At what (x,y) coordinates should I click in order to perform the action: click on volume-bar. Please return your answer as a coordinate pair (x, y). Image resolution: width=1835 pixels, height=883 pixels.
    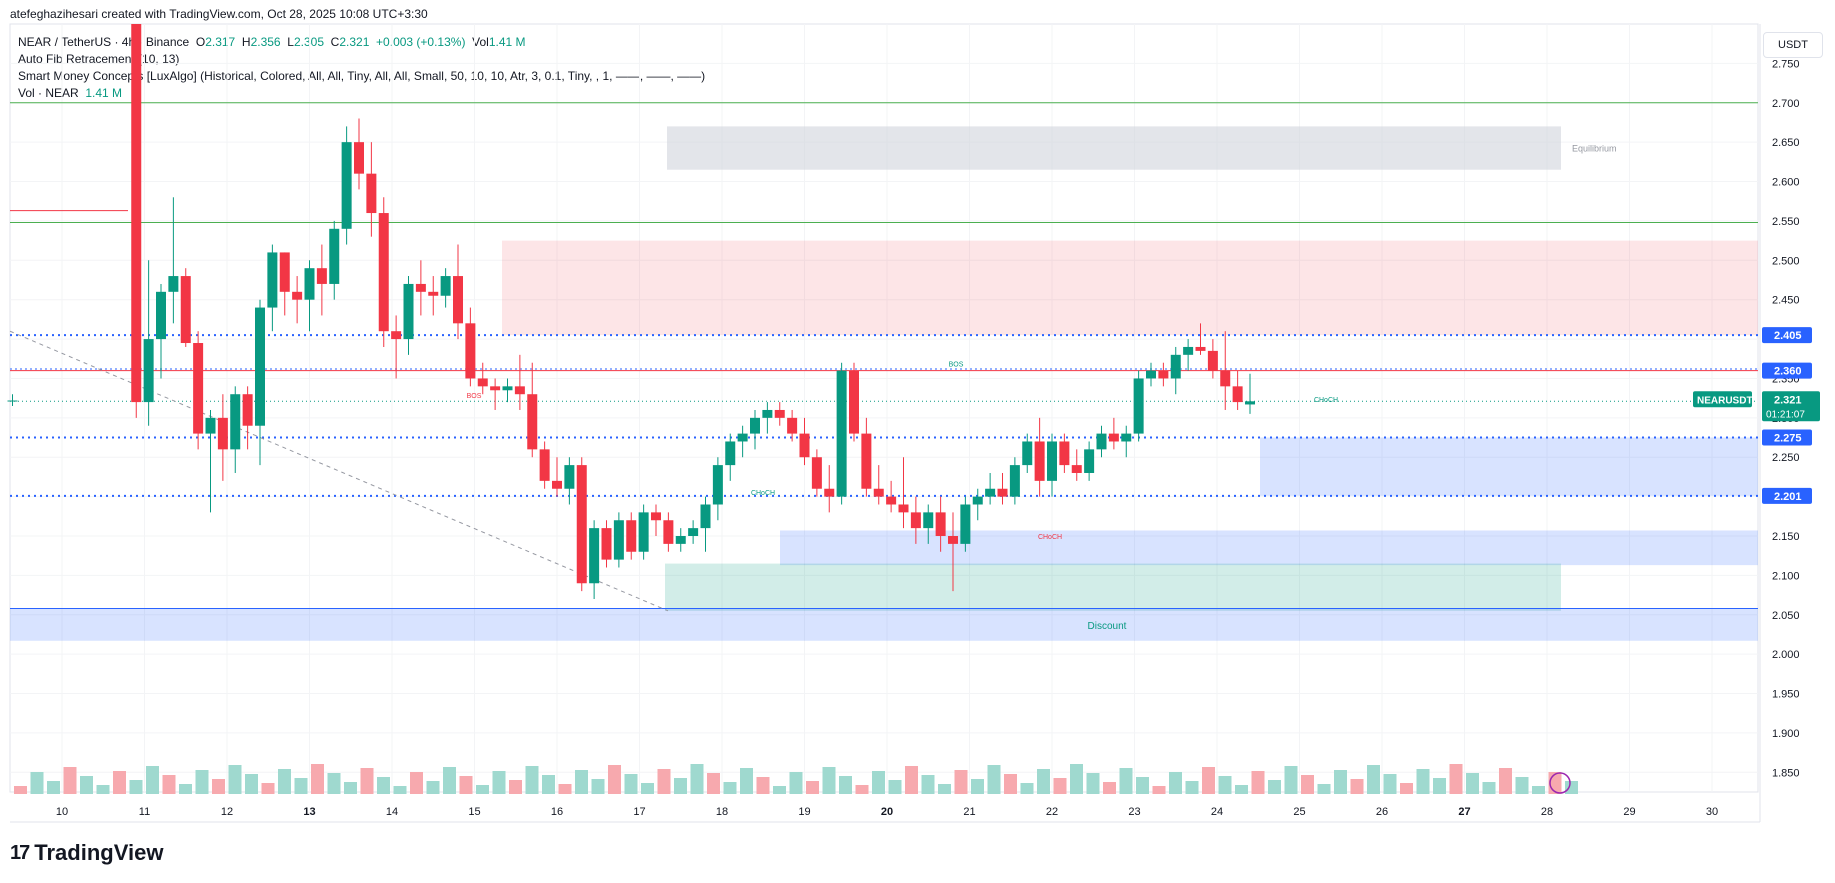
    Looking at the image, I should click on (763, 785).